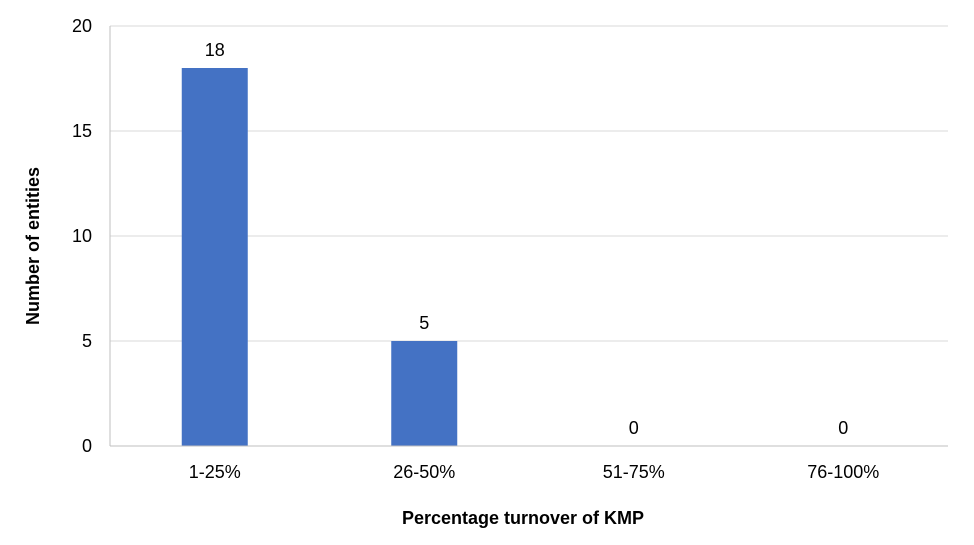  What do you see at coordinates (215, 50) in the screenshot?
I see `data-label: 18` at bounding box center [215, 50].